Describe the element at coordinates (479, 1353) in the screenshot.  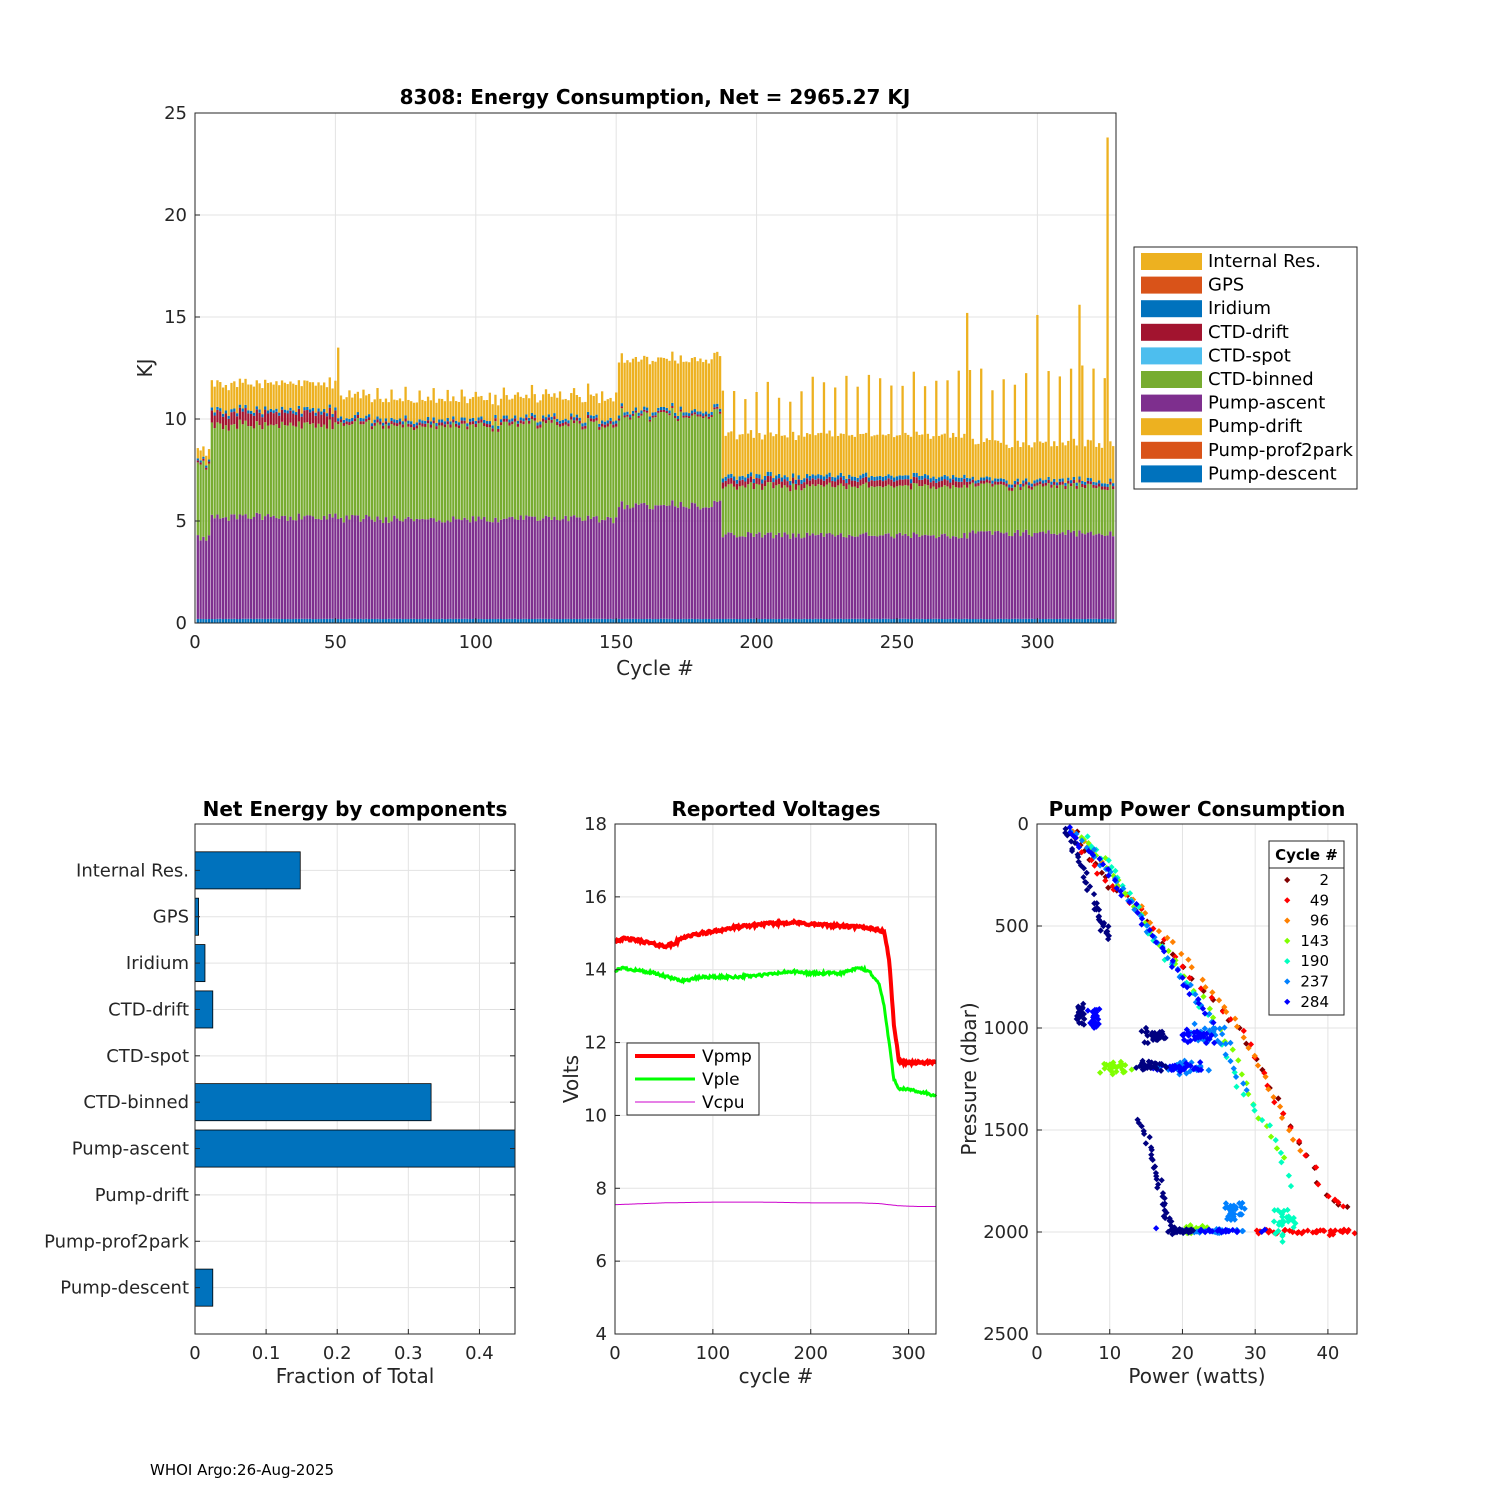
I see `x-tick-label: 0.4` at that location.